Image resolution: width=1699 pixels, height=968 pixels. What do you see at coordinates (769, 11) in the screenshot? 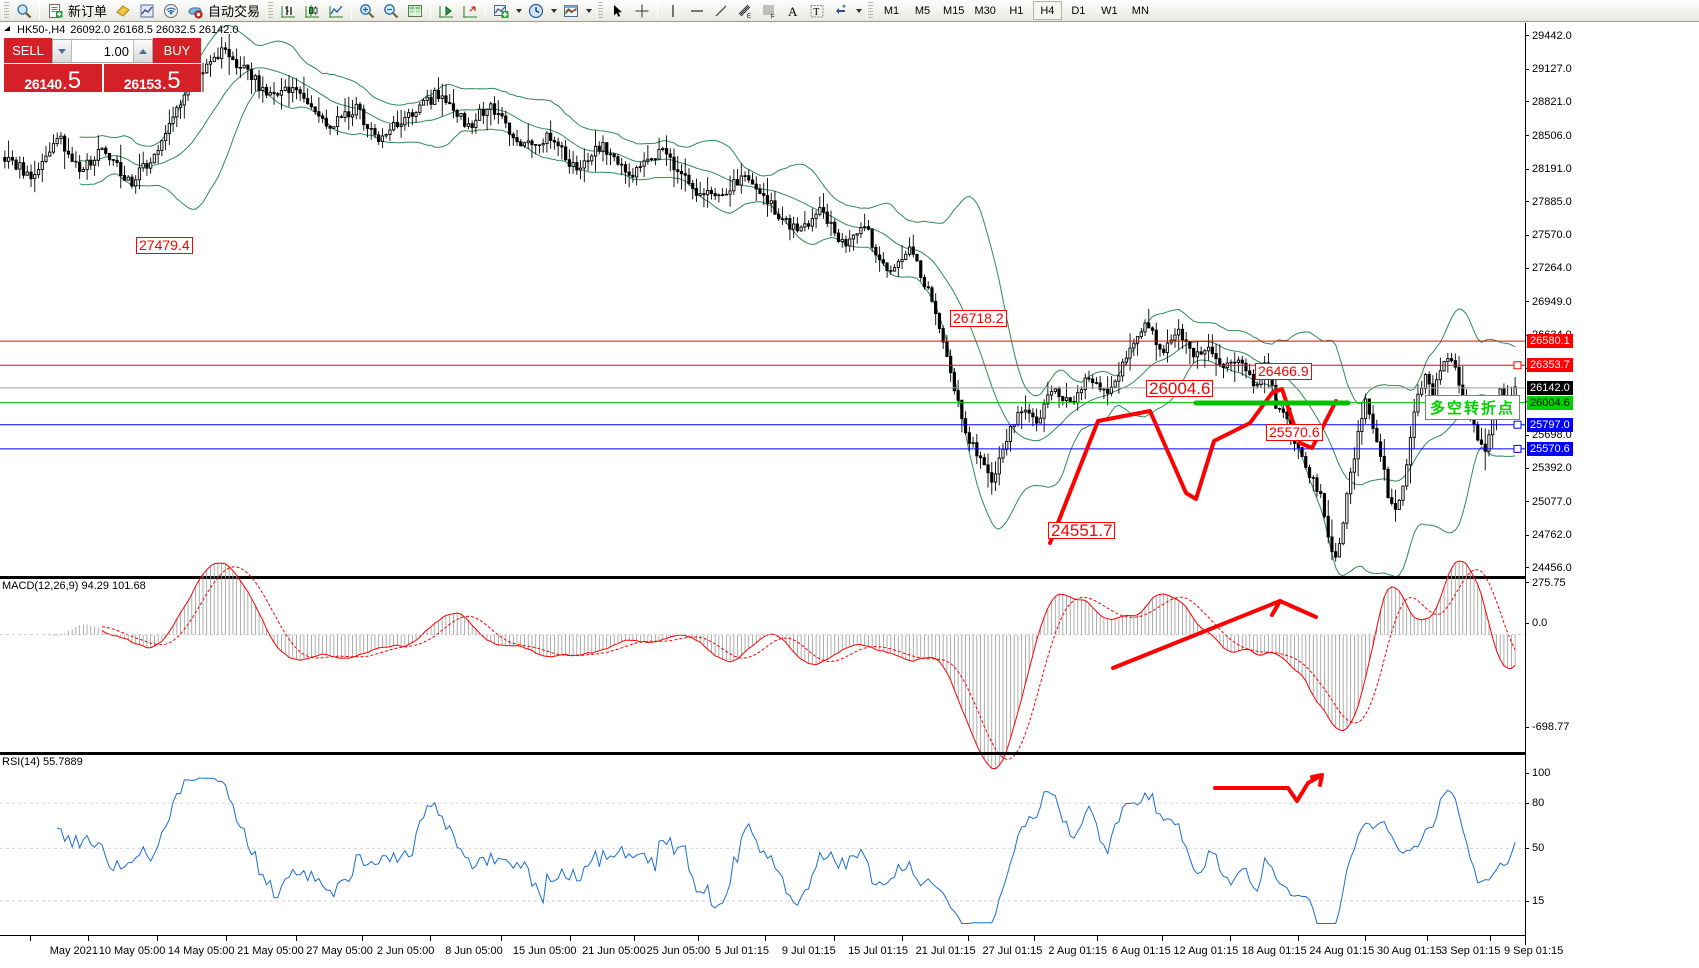
I see `fibonacci-icon: F` at bounding box center [769, 11].